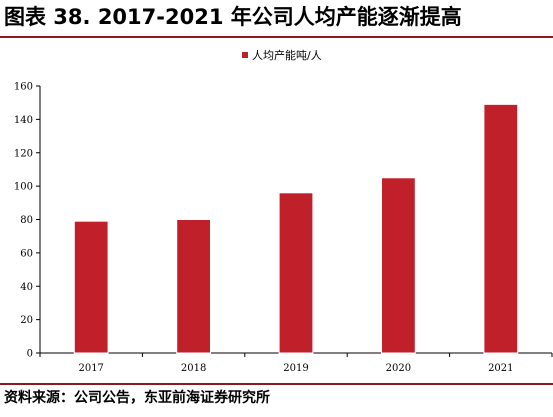 The image size is (553, 417). Describe the element at coordinates (233, 17) in the screenshot. I see `figure-title: 图表 38. 2017-2021 年公司人均产能逐渐提高` at that location.